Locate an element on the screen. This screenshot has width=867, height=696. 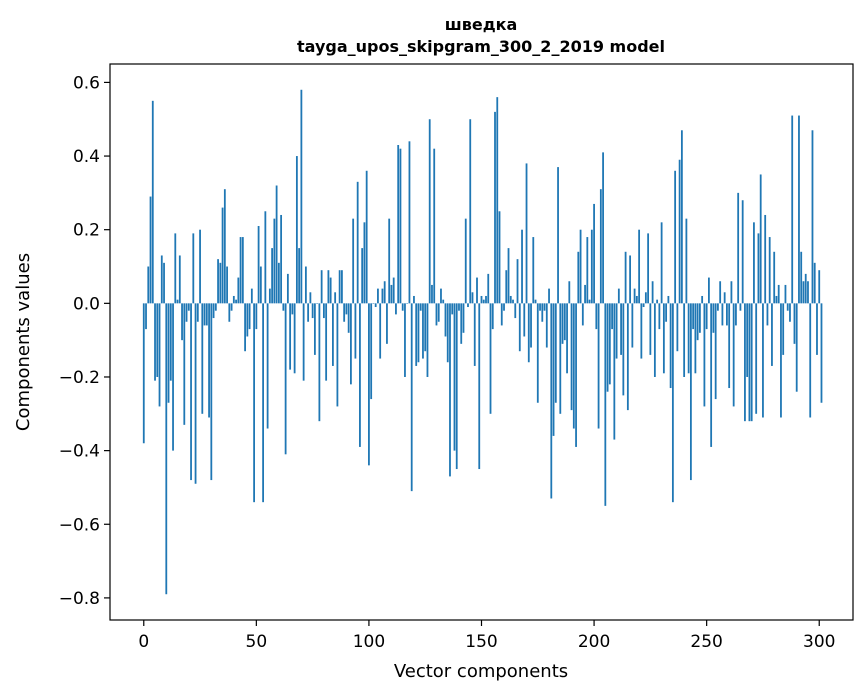
y-axis-label: Components values is located at coordinates (23, 342).